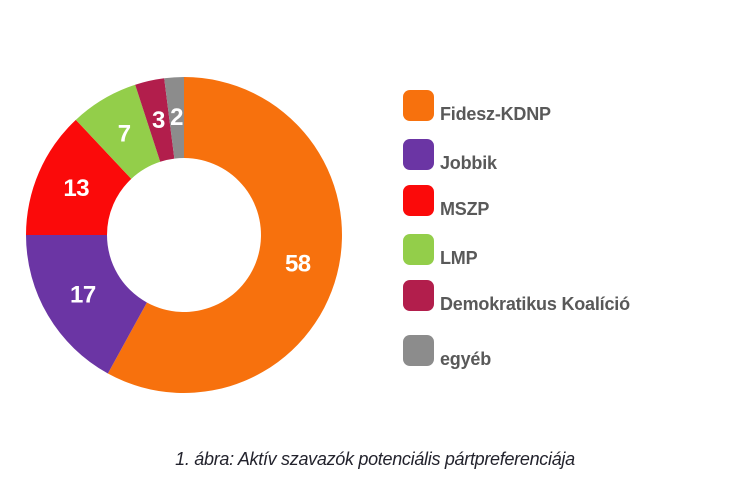  What do you see at coordinates (158, 120) in the screenshot?
I see `slice-value-label-demokratikus-koalicio: 3` at bounding box center [158, 120].